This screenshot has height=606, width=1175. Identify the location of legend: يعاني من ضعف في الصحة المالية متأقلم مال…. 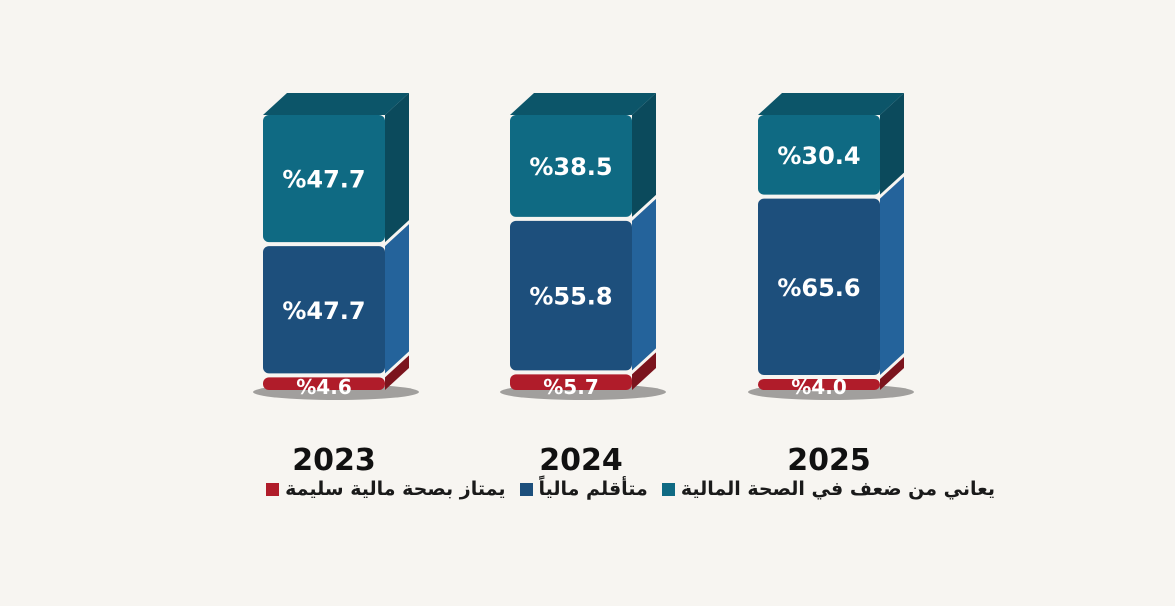
(630, 489).